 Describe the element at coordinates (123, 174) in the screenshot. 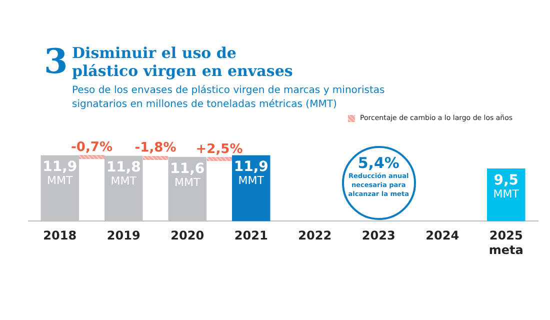

I see `data-label: 11,8 MMT` at that location.